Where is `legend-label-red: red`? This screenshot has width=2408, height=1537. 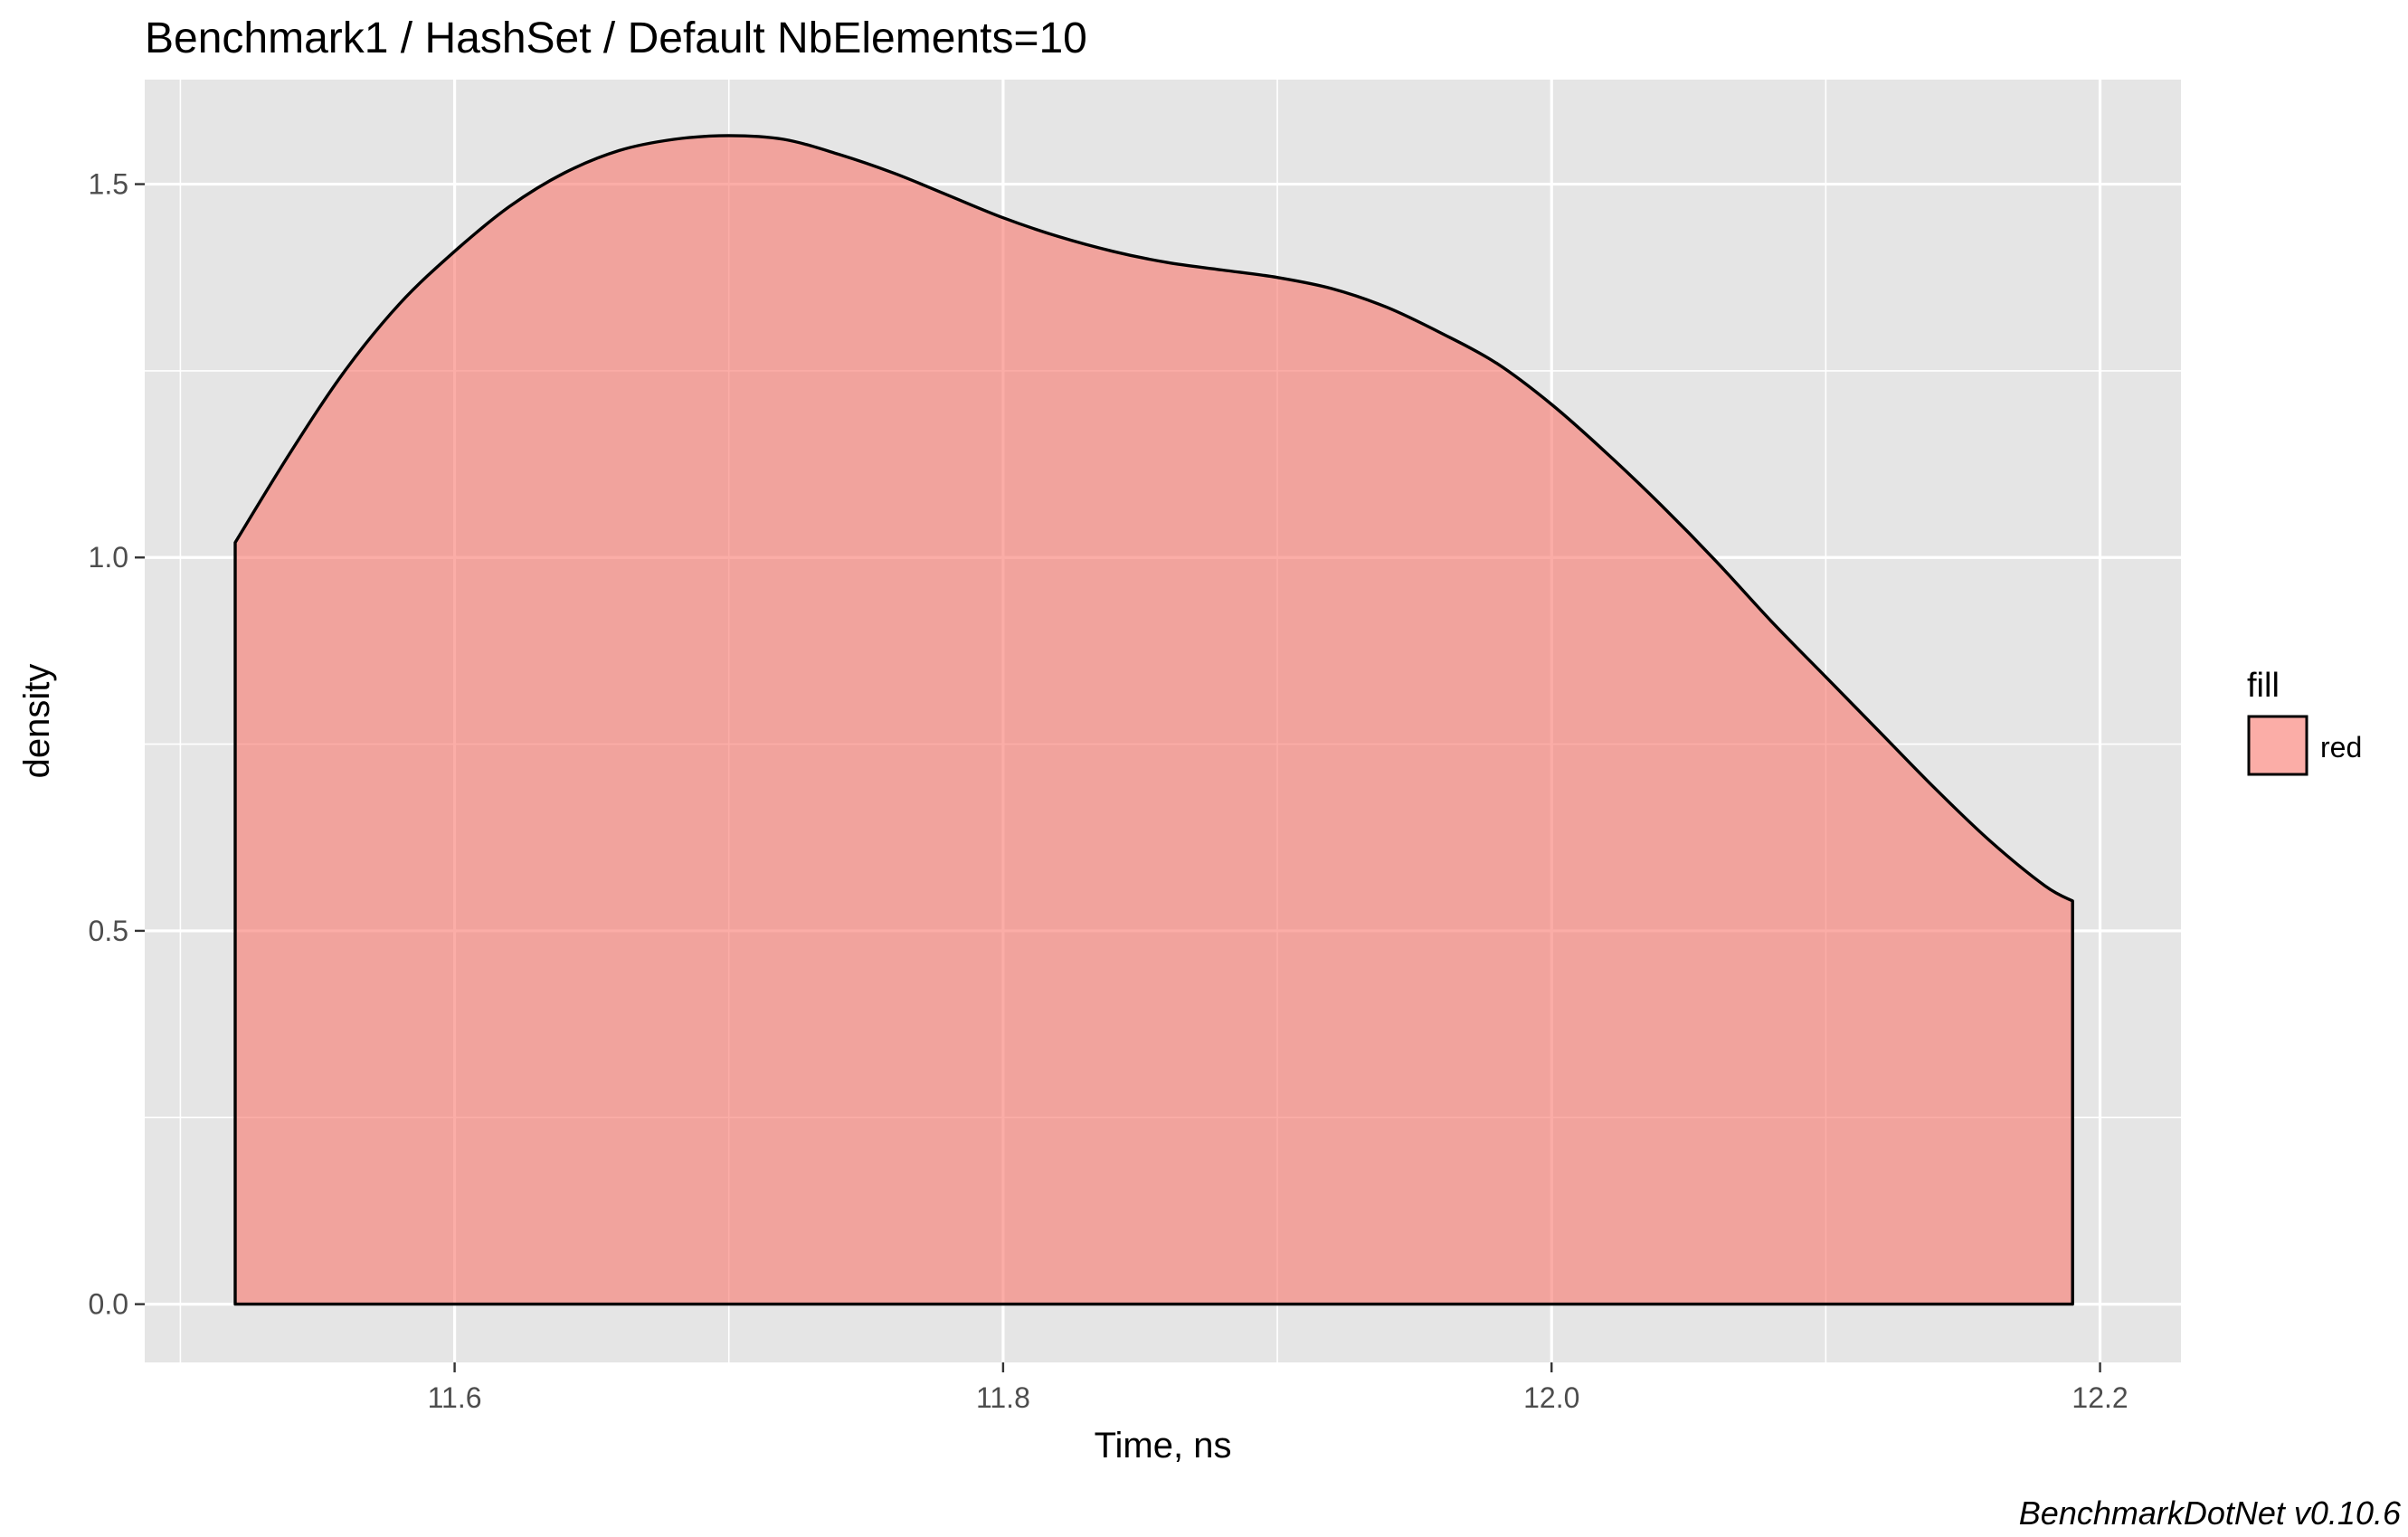
legend-label-red: red is located at coordinates (2341, 747).